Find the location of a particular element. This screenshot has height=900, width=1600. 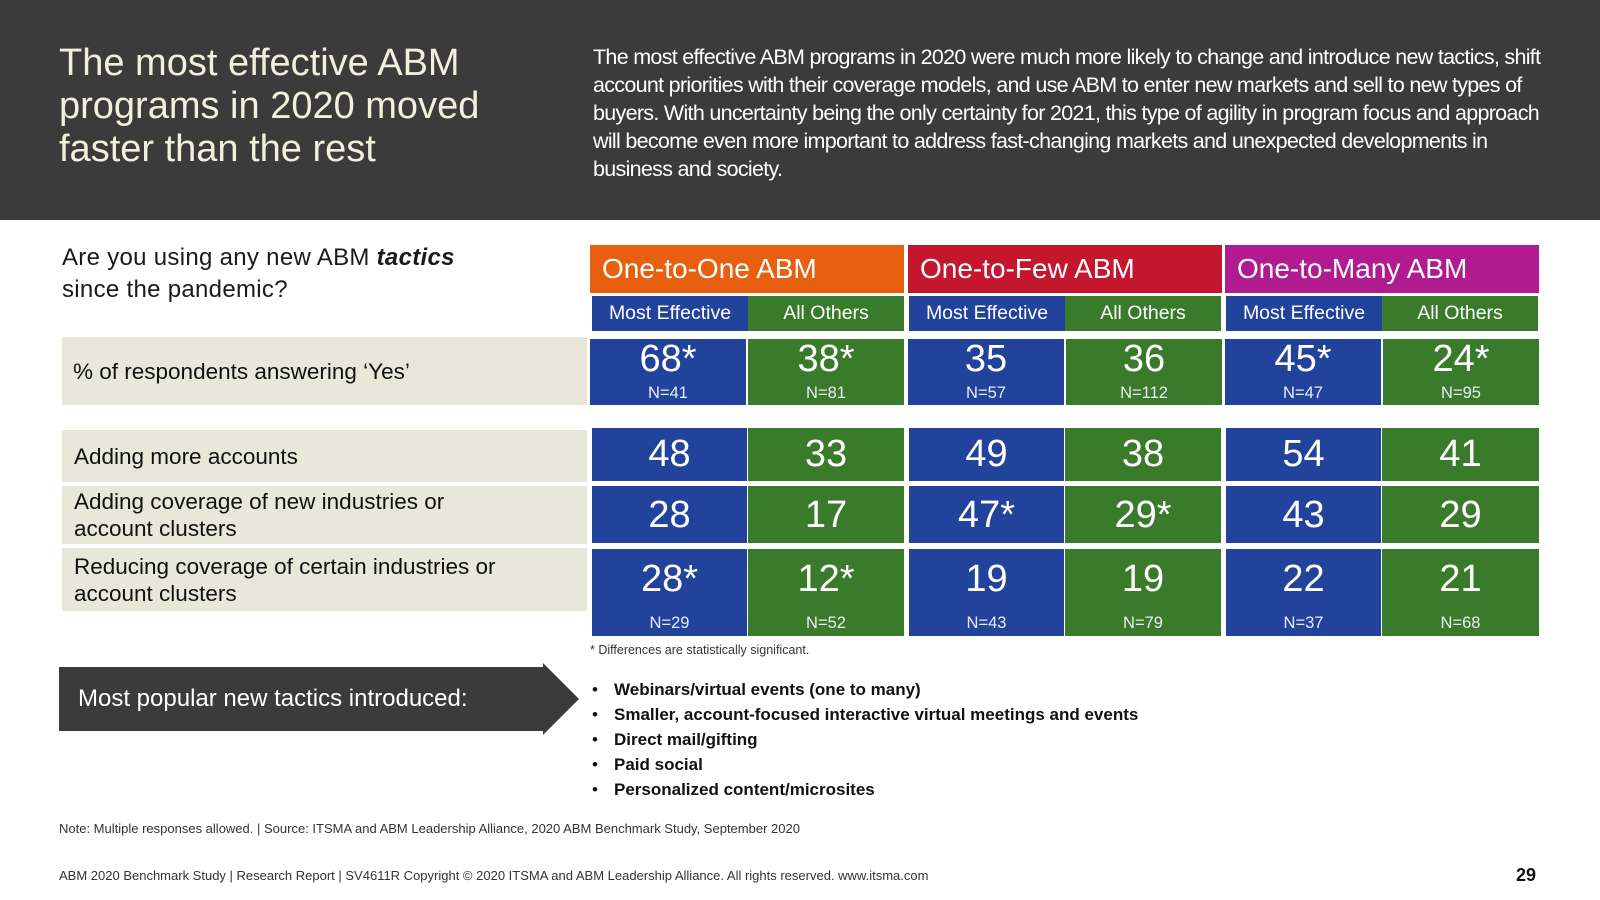

cell-value: 41 is located at coordinates (1460, 454).